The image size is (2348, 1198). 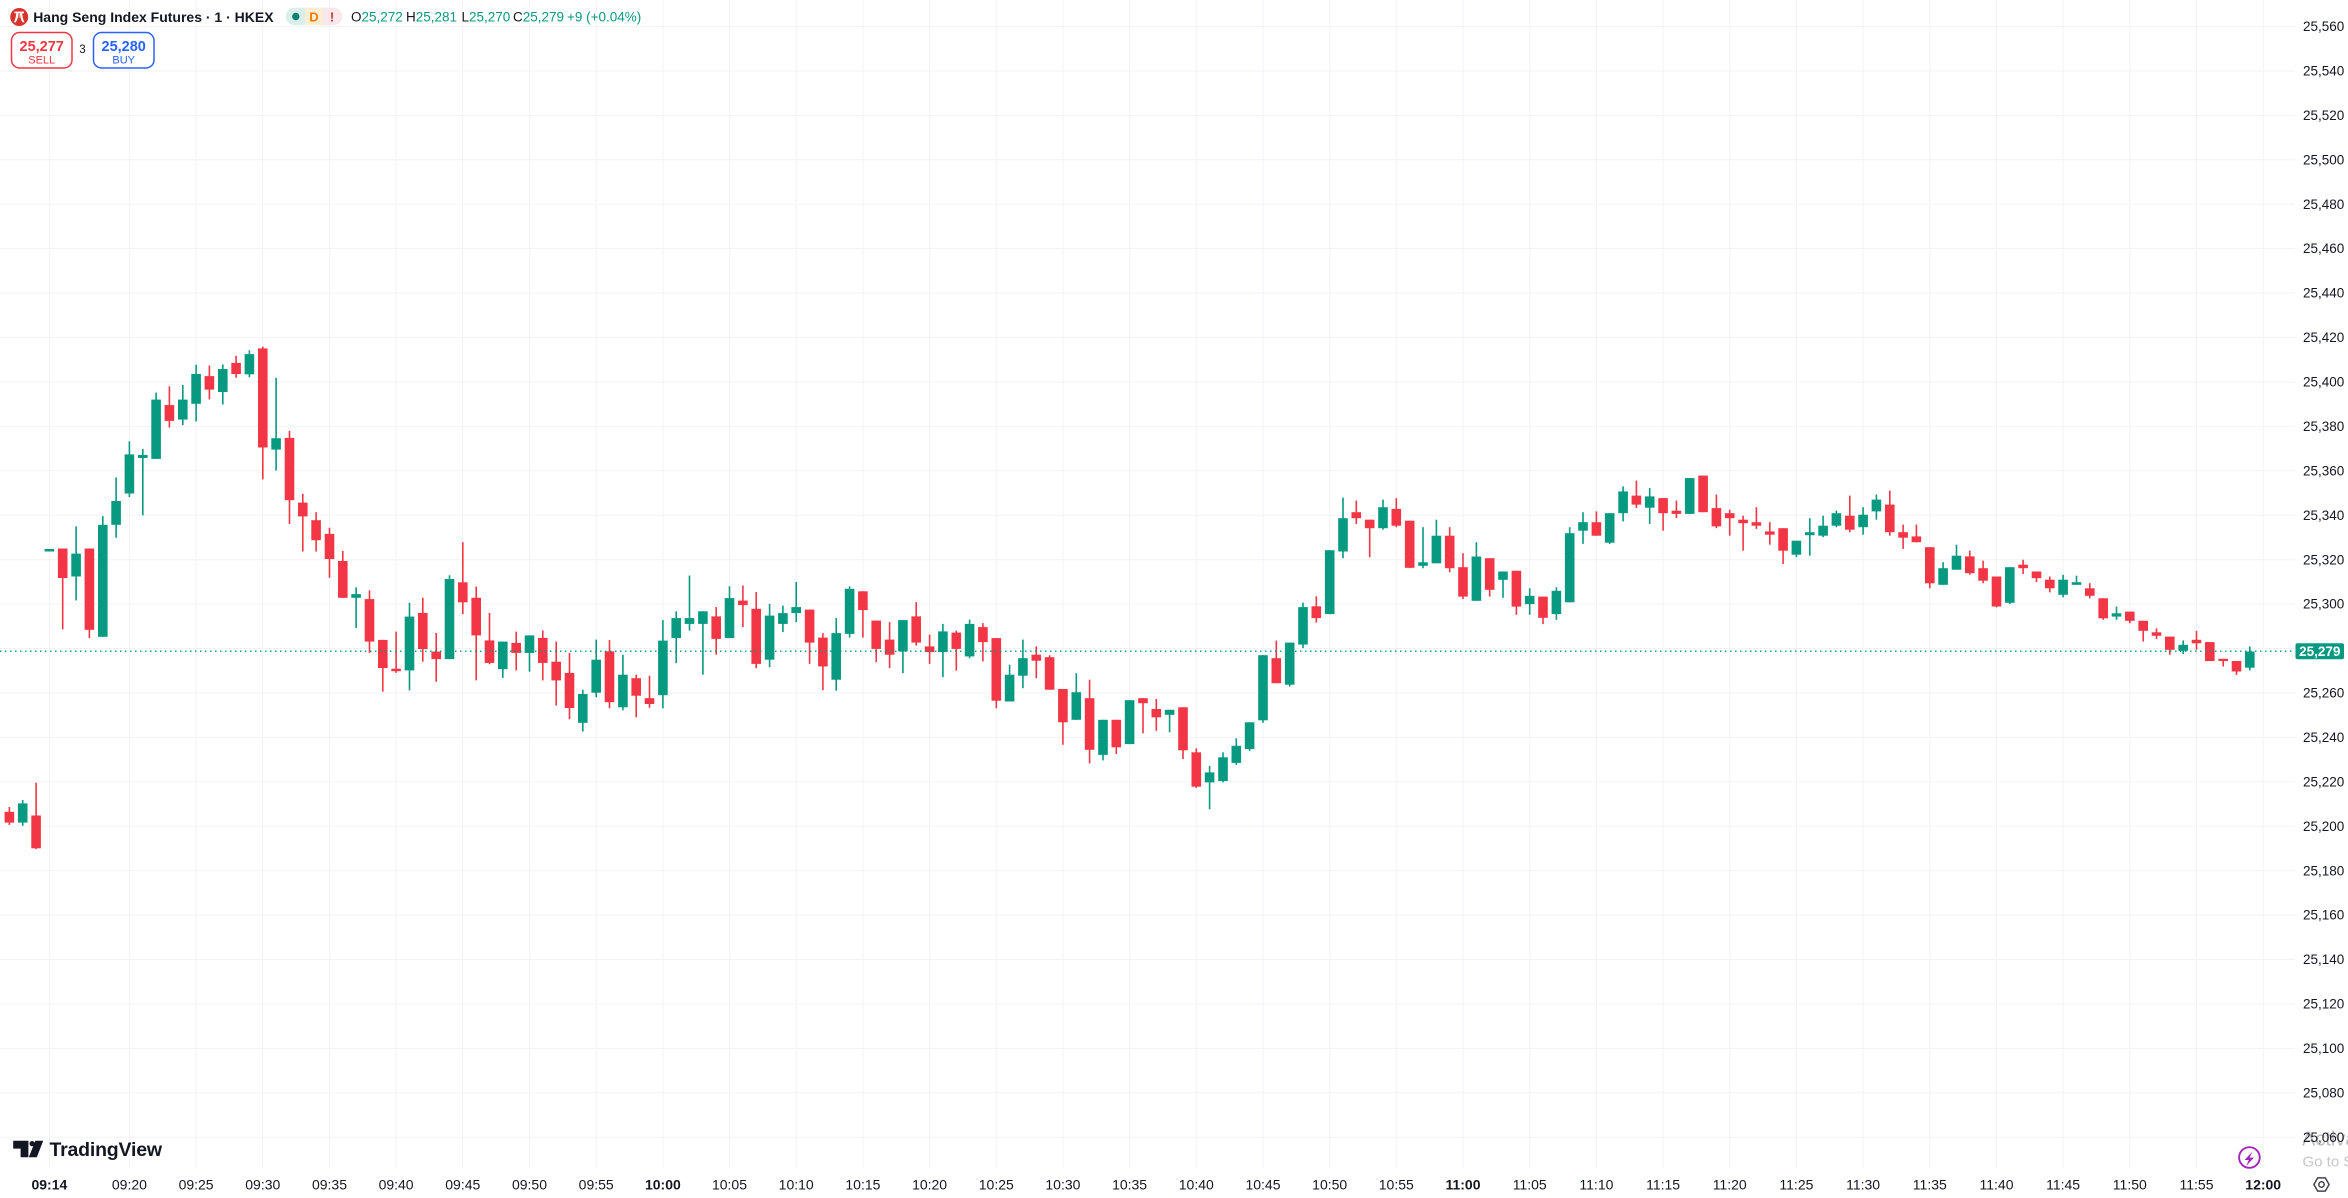 I want to click on svg-text: 11:00, so click(x=1462, y=1185).